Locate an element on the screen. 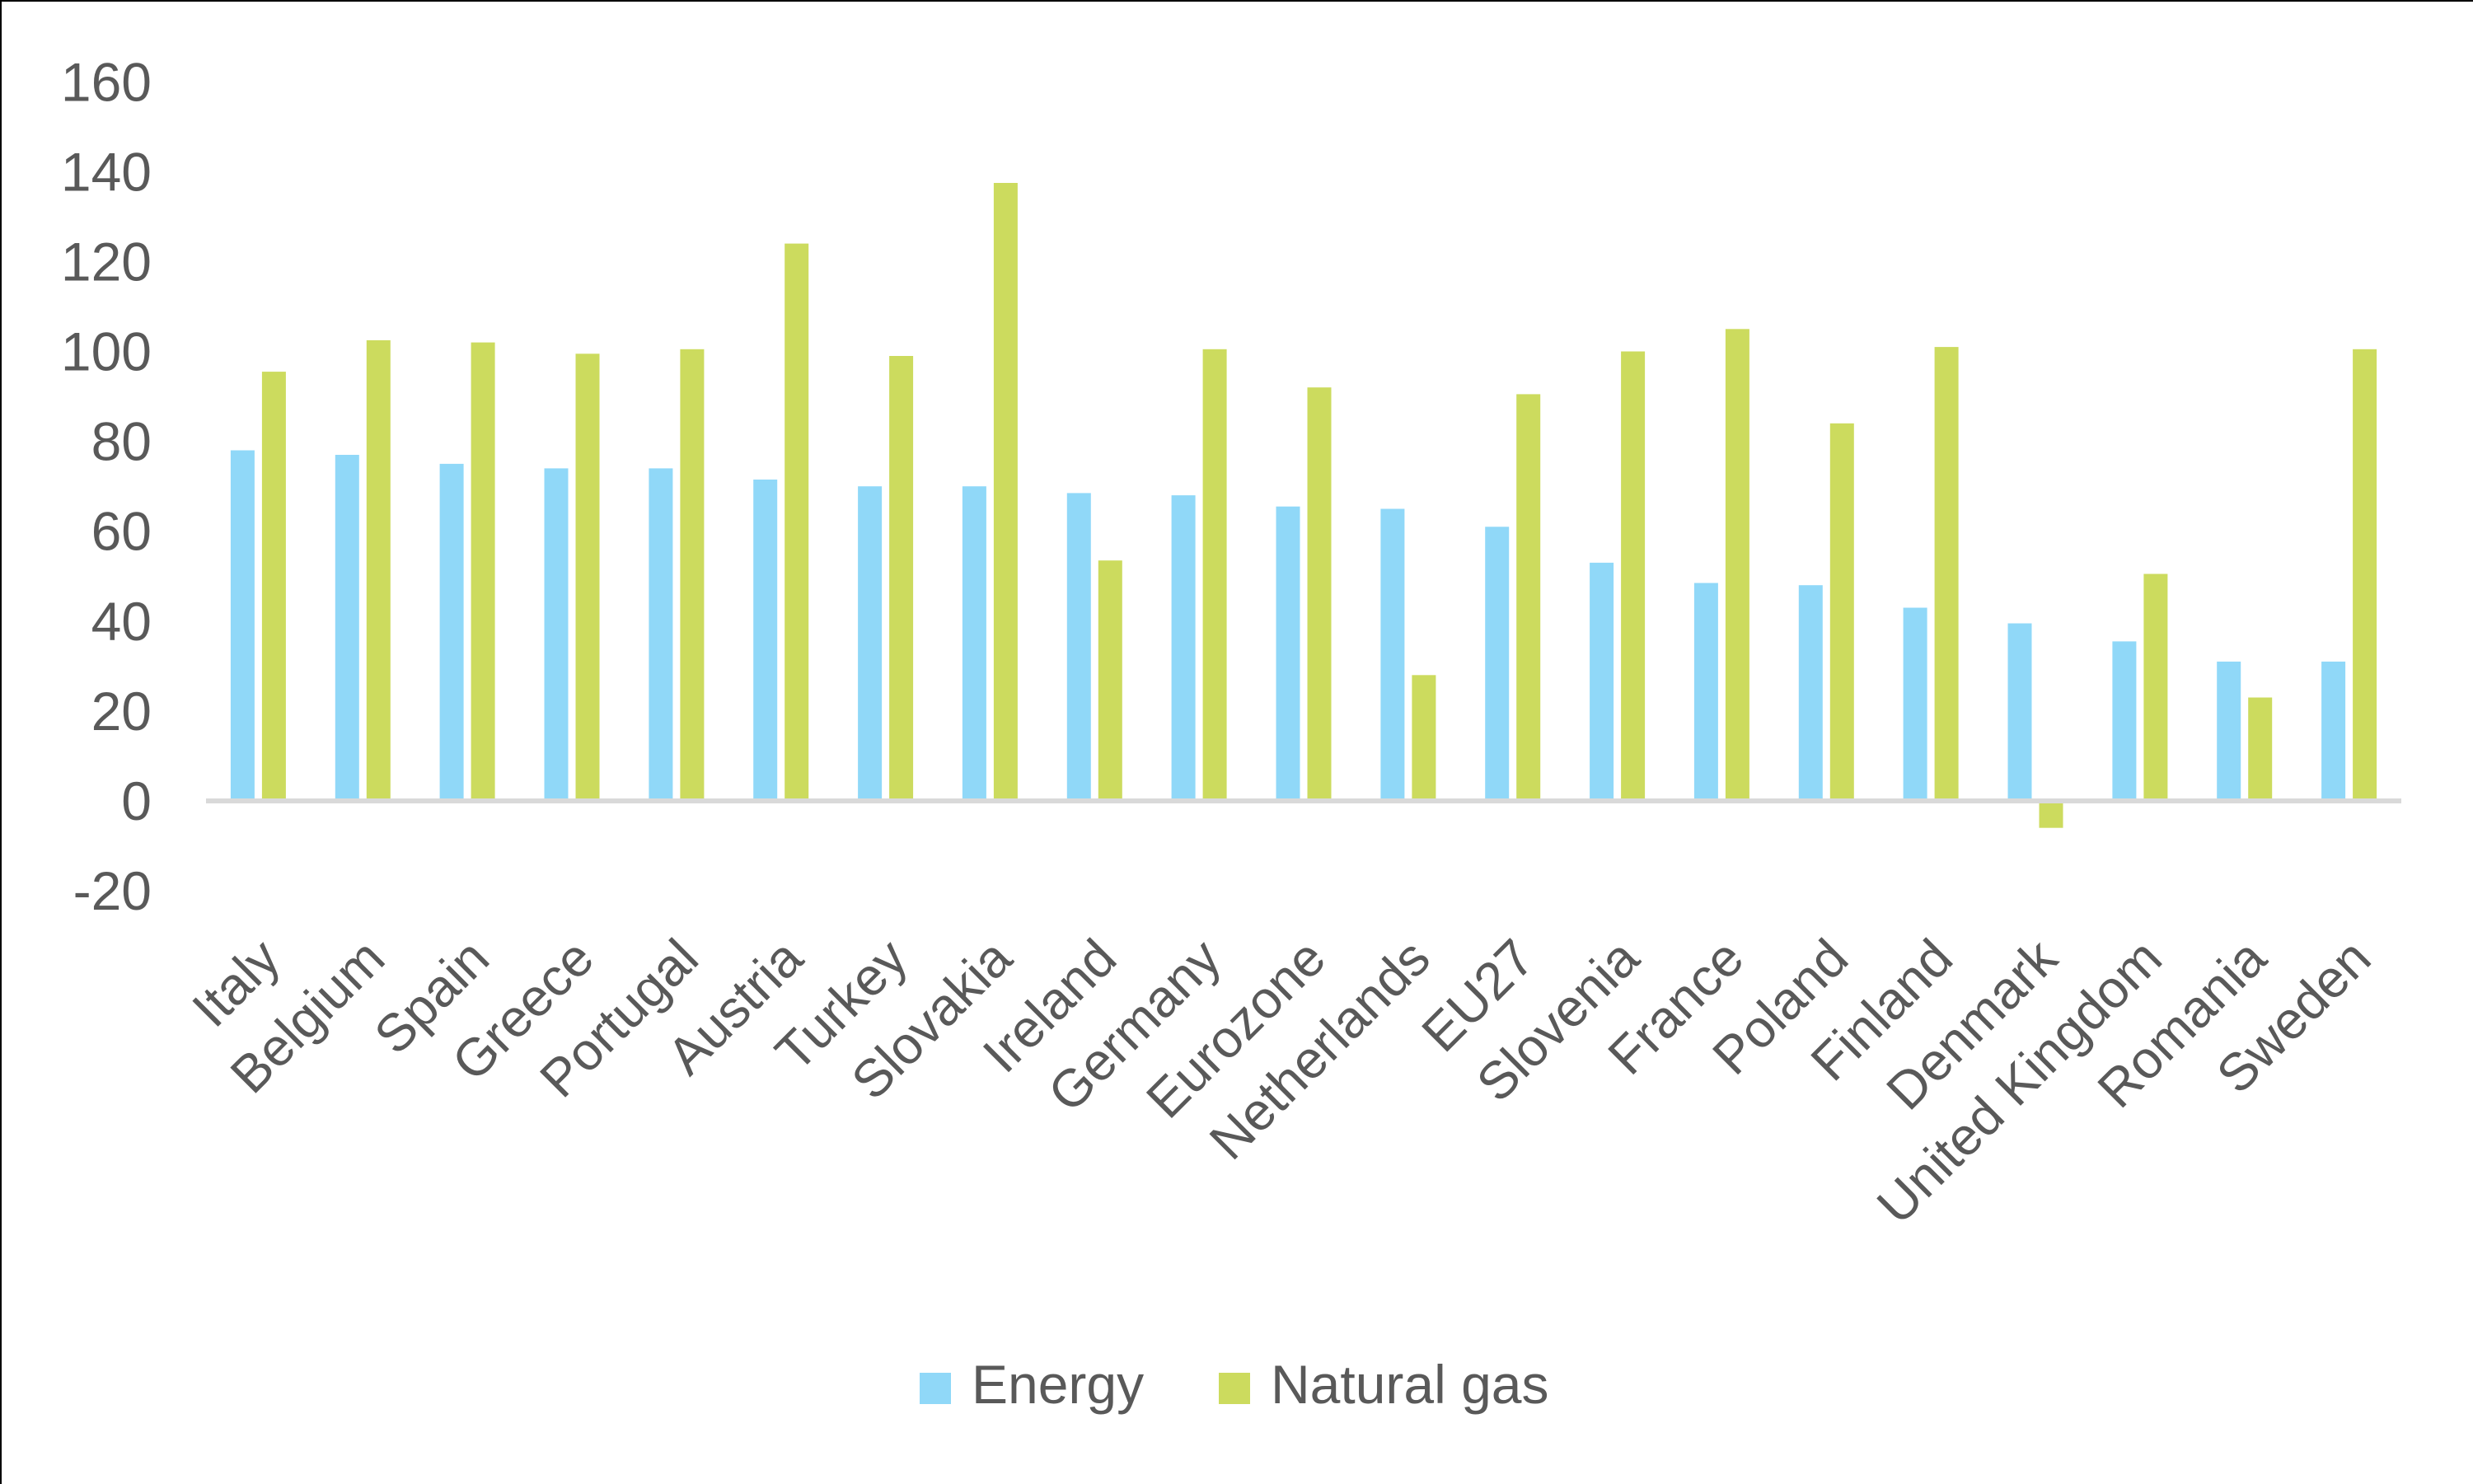  legend: Energy Natural gas is located at coordinates (1235, 1384).